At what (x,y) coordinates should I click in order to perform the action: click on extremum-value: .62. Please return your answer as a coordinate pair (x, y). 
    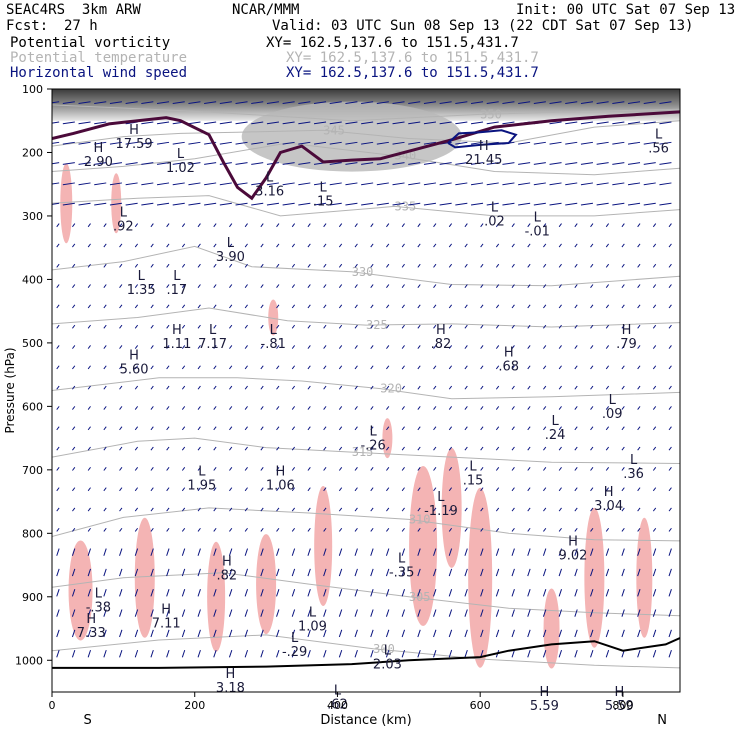
    Looking at the image, I should click on (337, 705).